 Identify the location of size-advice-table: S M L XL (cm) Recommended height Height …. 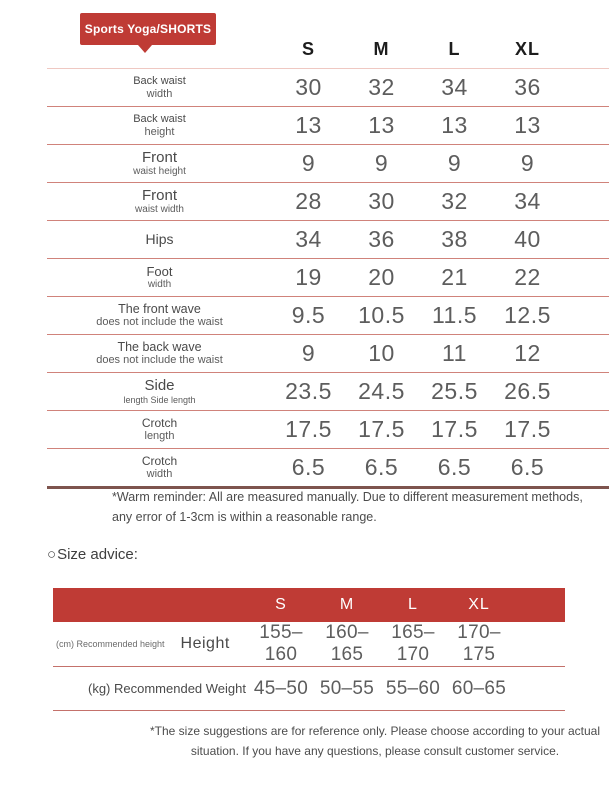
(309, 649).